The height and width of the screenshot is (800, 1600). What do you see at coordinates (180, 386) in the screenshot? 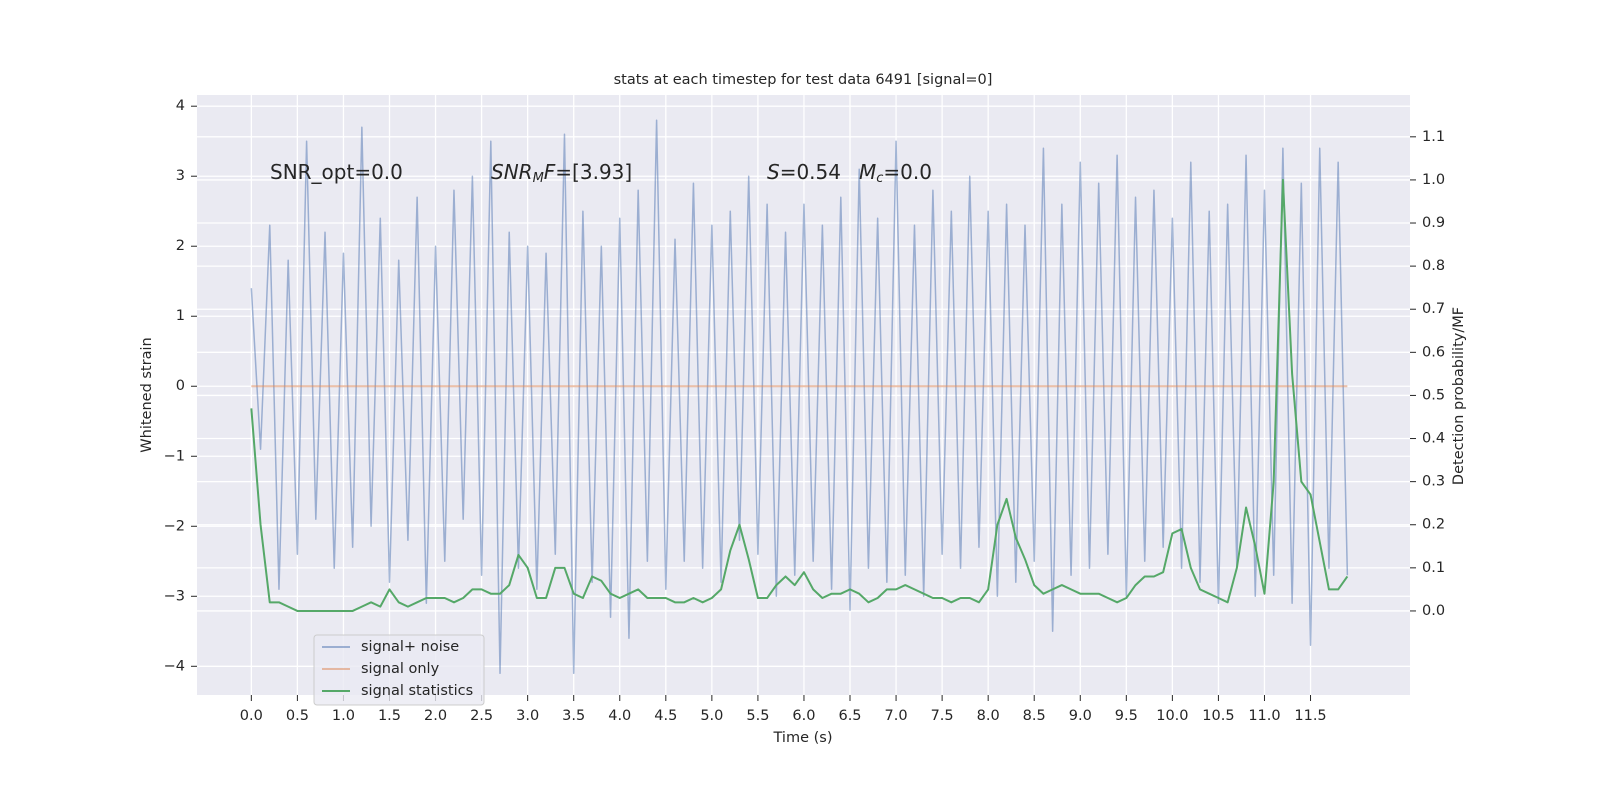
I see `y-tick-label: 0` at bounding box center [180, 386].